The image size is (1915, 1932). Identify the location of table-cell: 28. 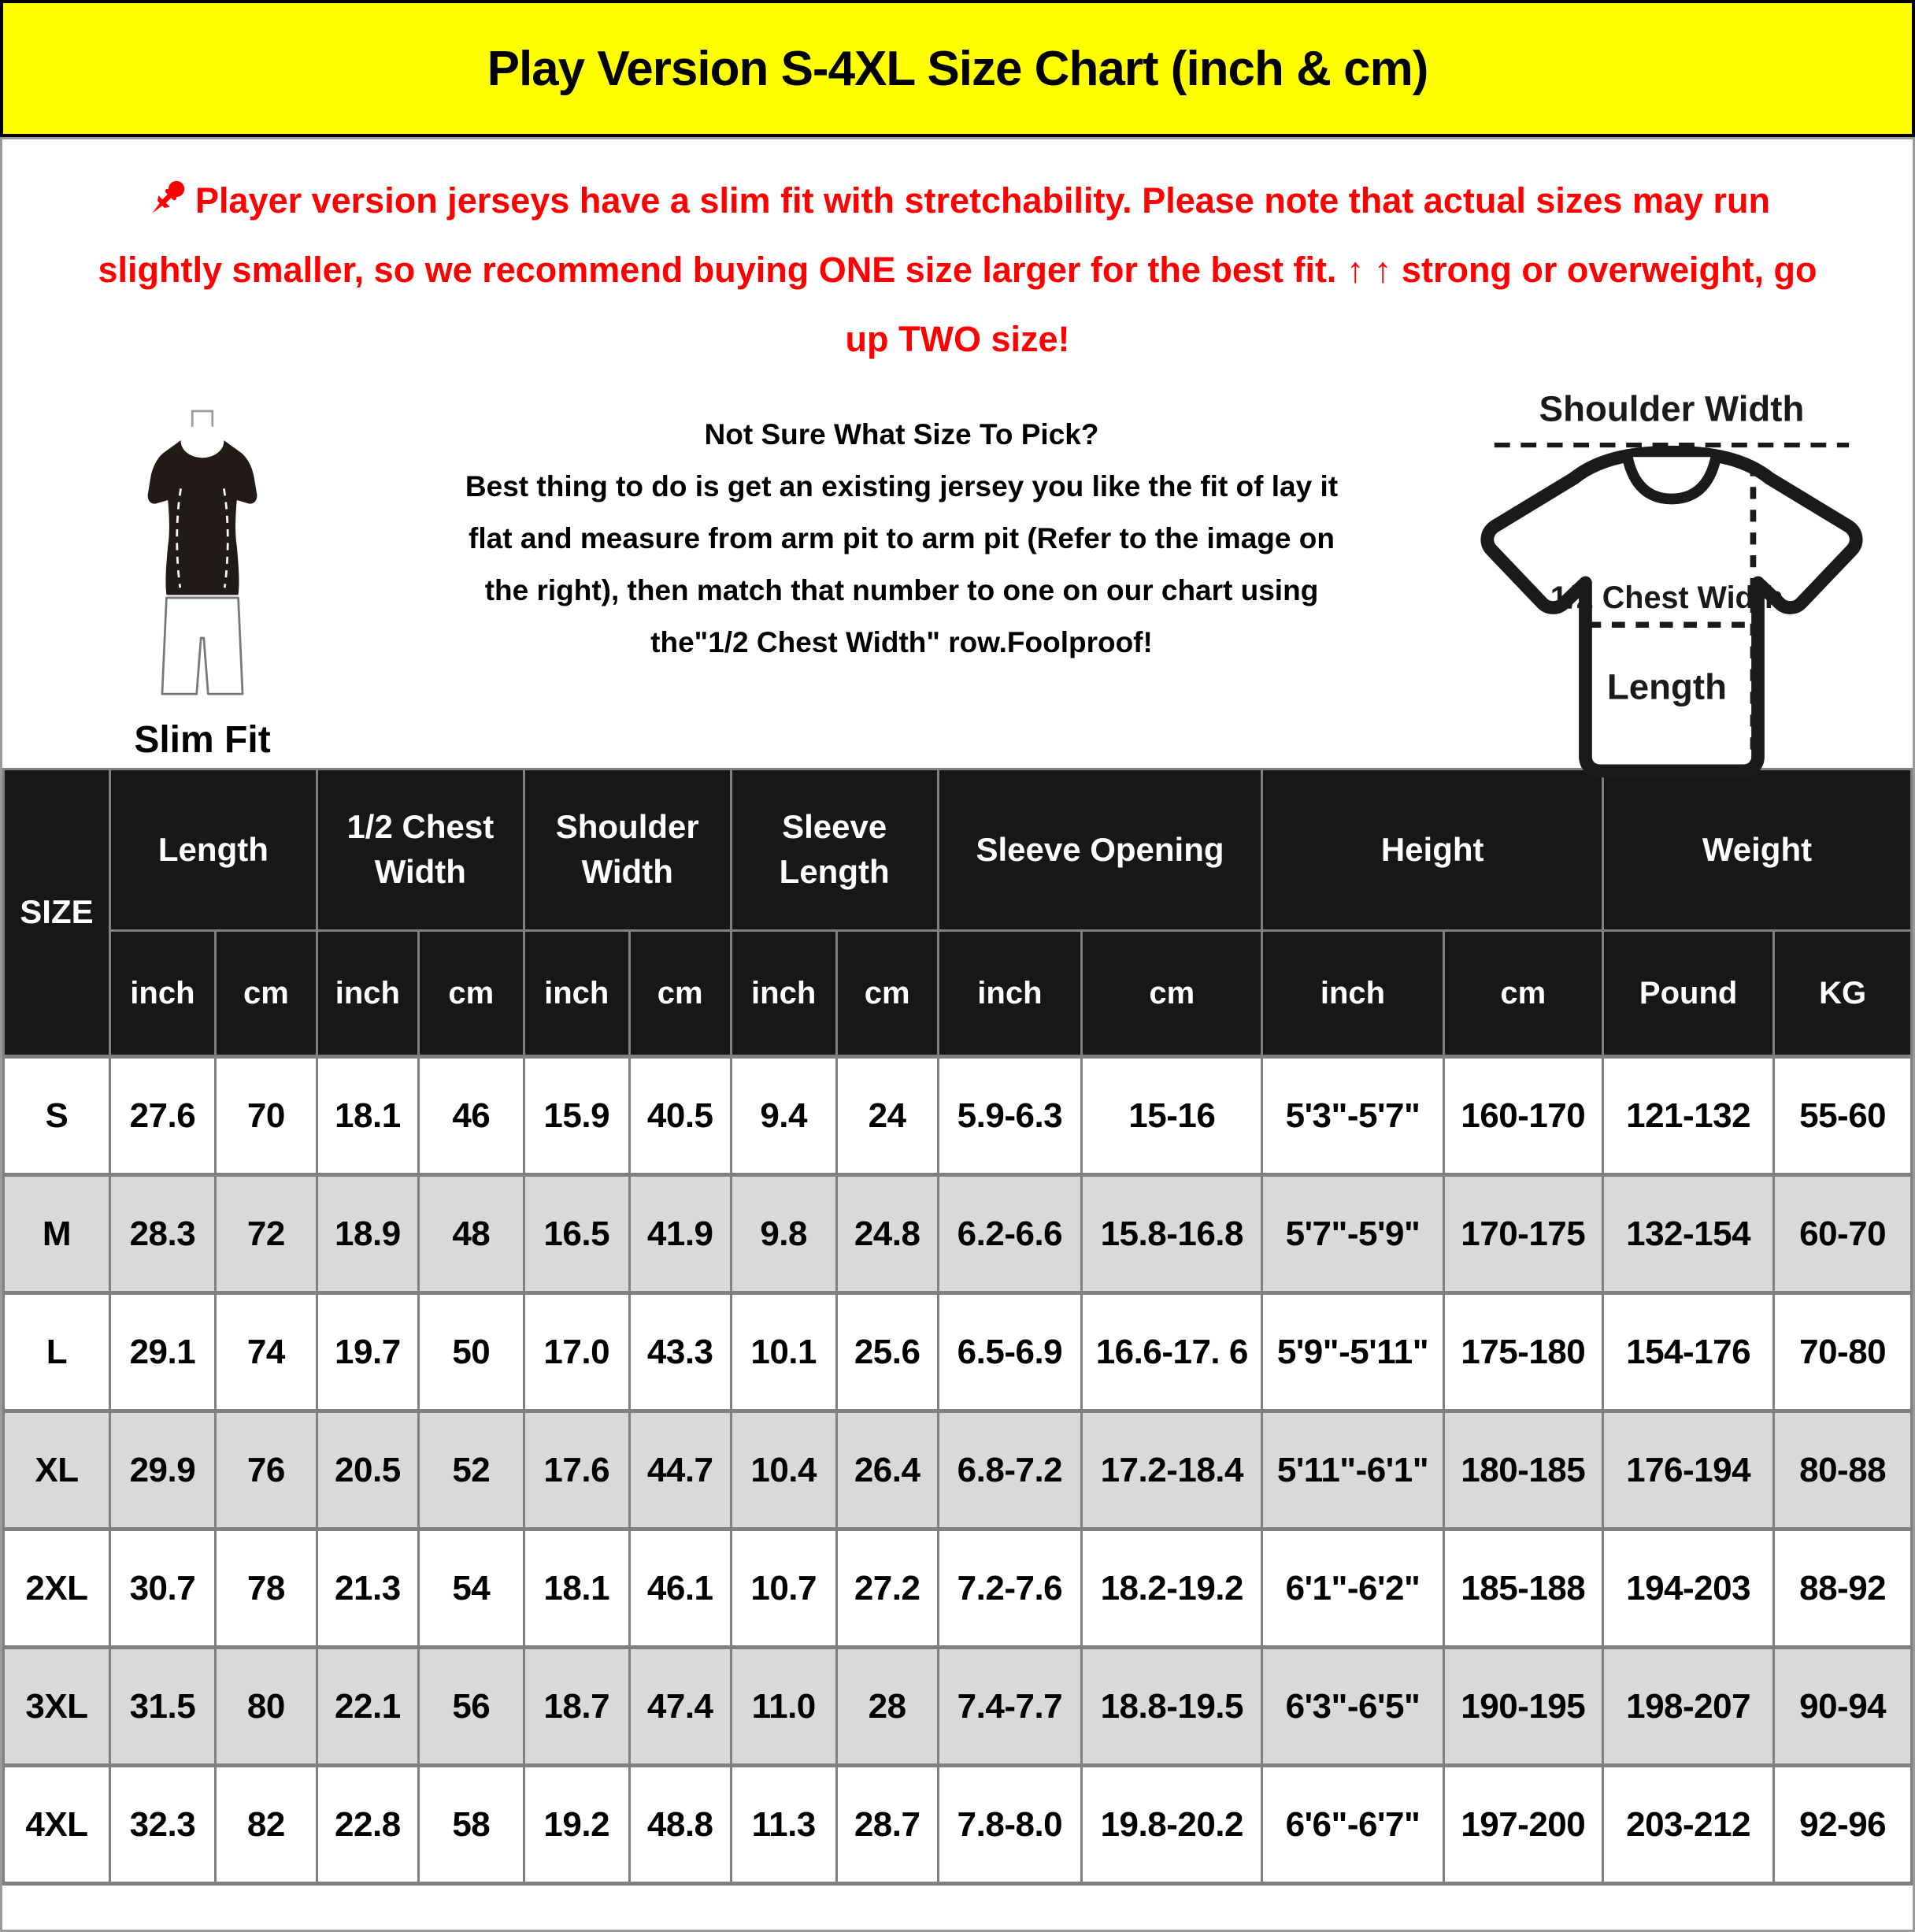
(887, 1706).